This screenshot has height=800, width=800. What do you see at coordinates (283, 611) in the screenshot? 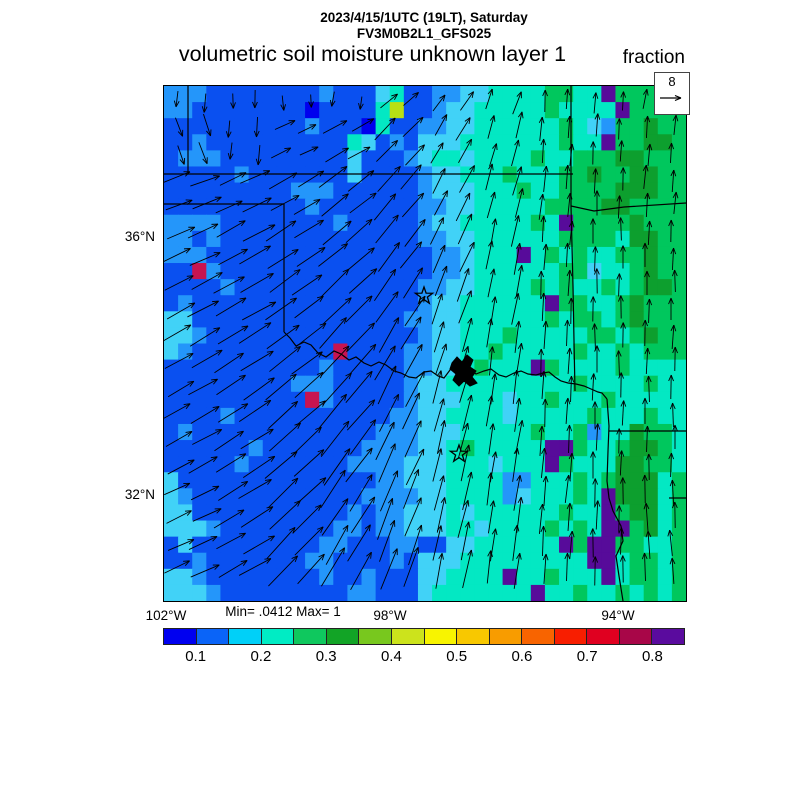
I see `minmax-stats: Min= .0412 Max= 1` at bounding box center [283, 611].